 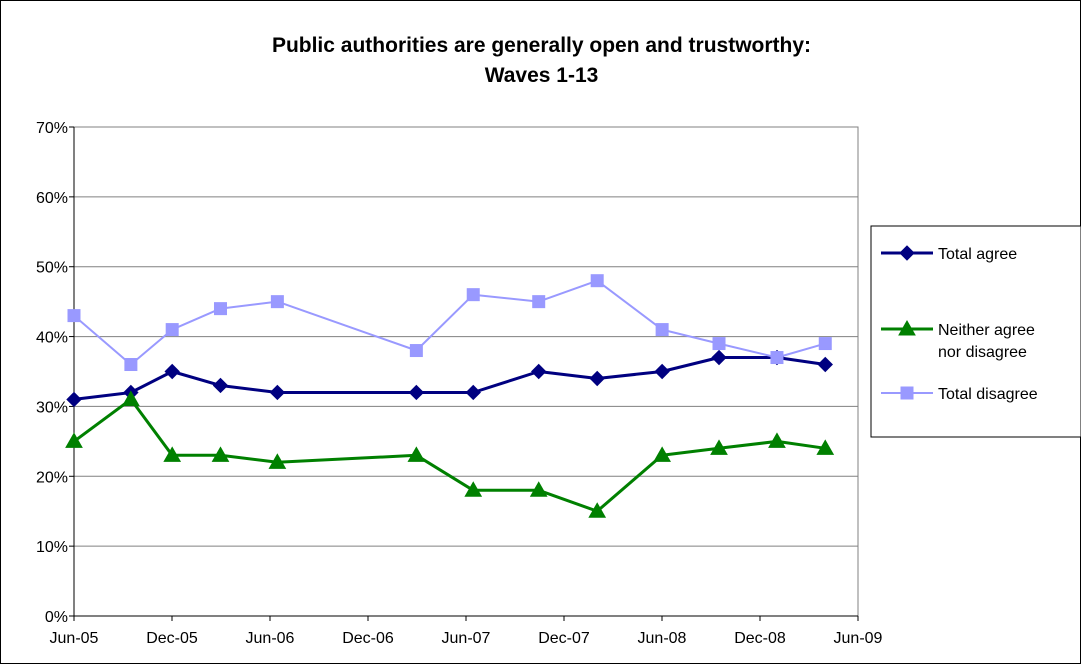 I want to click on y-tick-label: 70%, so click(x=52, y=128).